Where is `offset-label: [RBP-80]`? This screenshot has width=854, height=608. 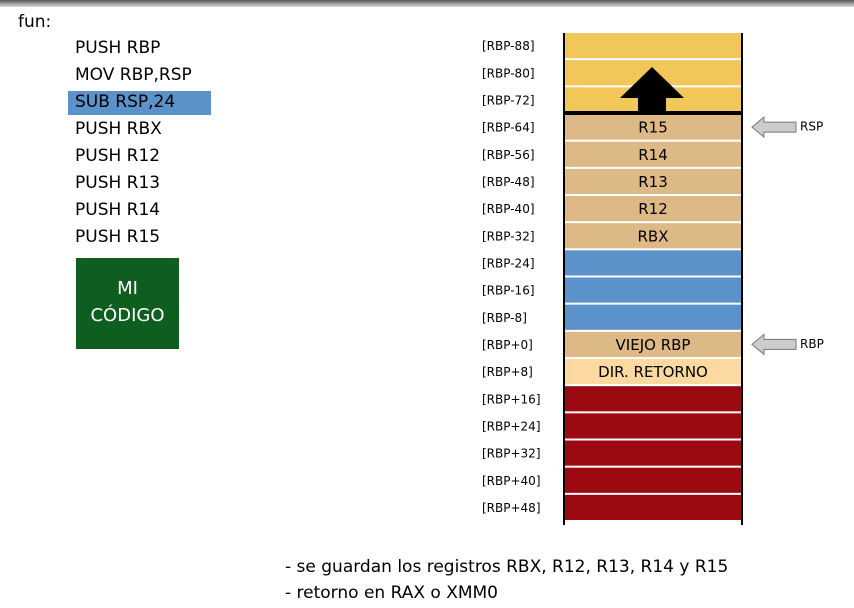
offset-label: [RBP-80] is located at coordinates (508, 73).